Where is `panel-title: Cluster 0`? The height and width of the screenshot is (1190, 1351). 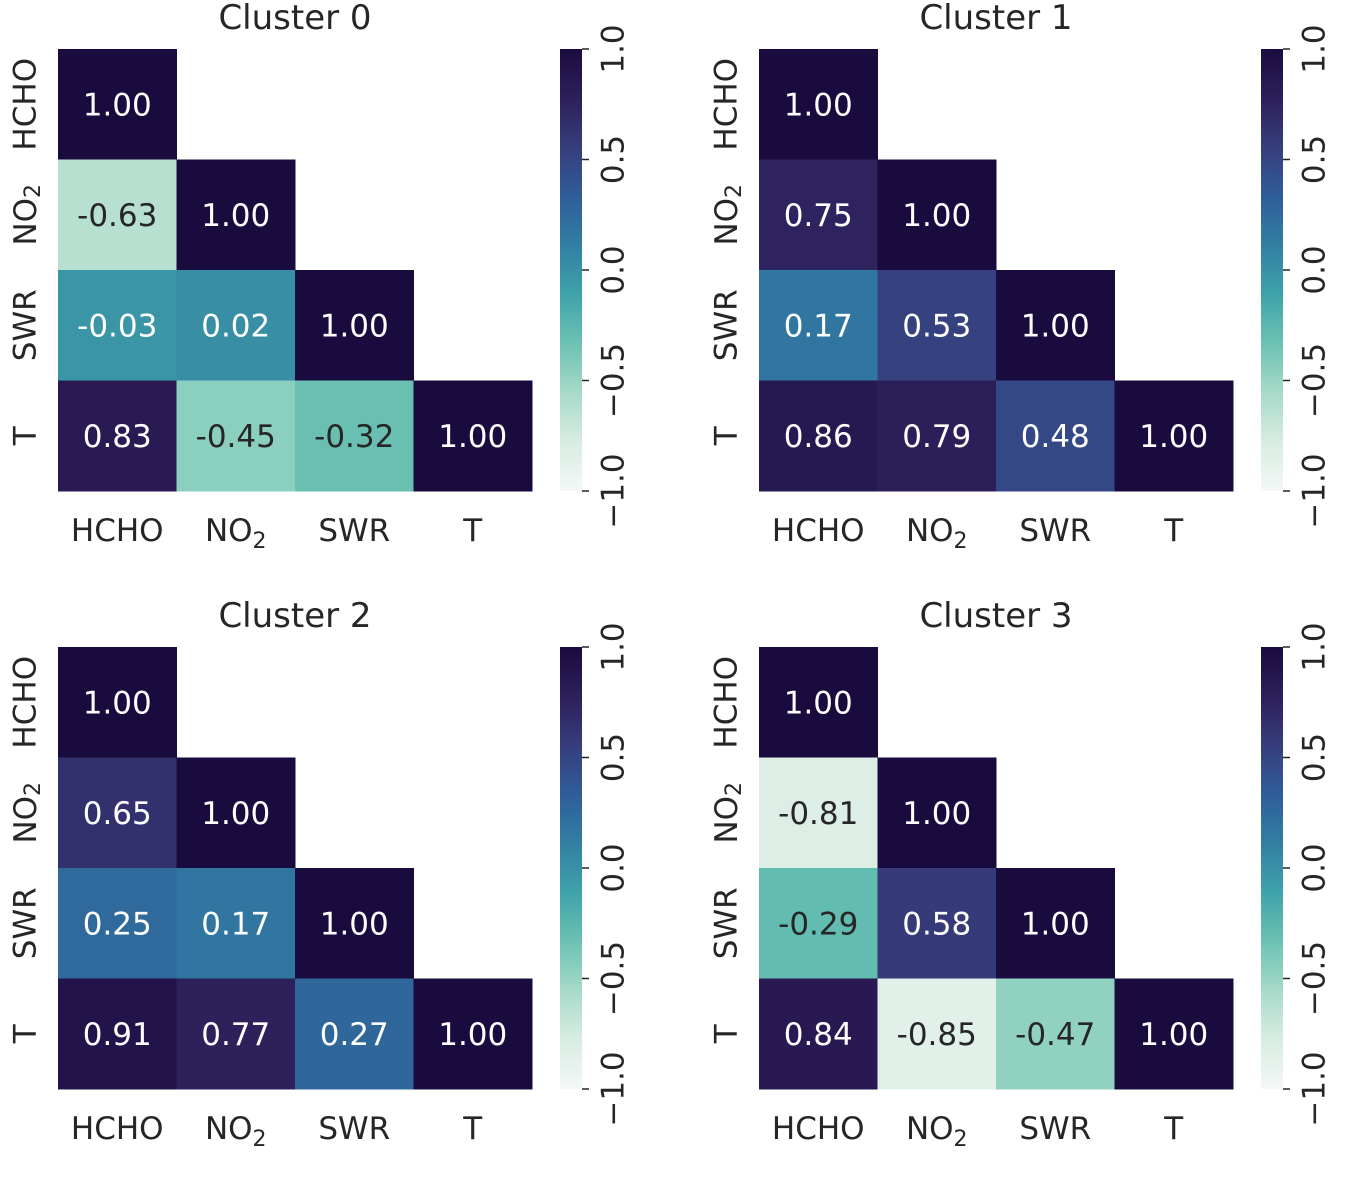 panel-title: Cluster 0 is located at coordinates (294, 19).